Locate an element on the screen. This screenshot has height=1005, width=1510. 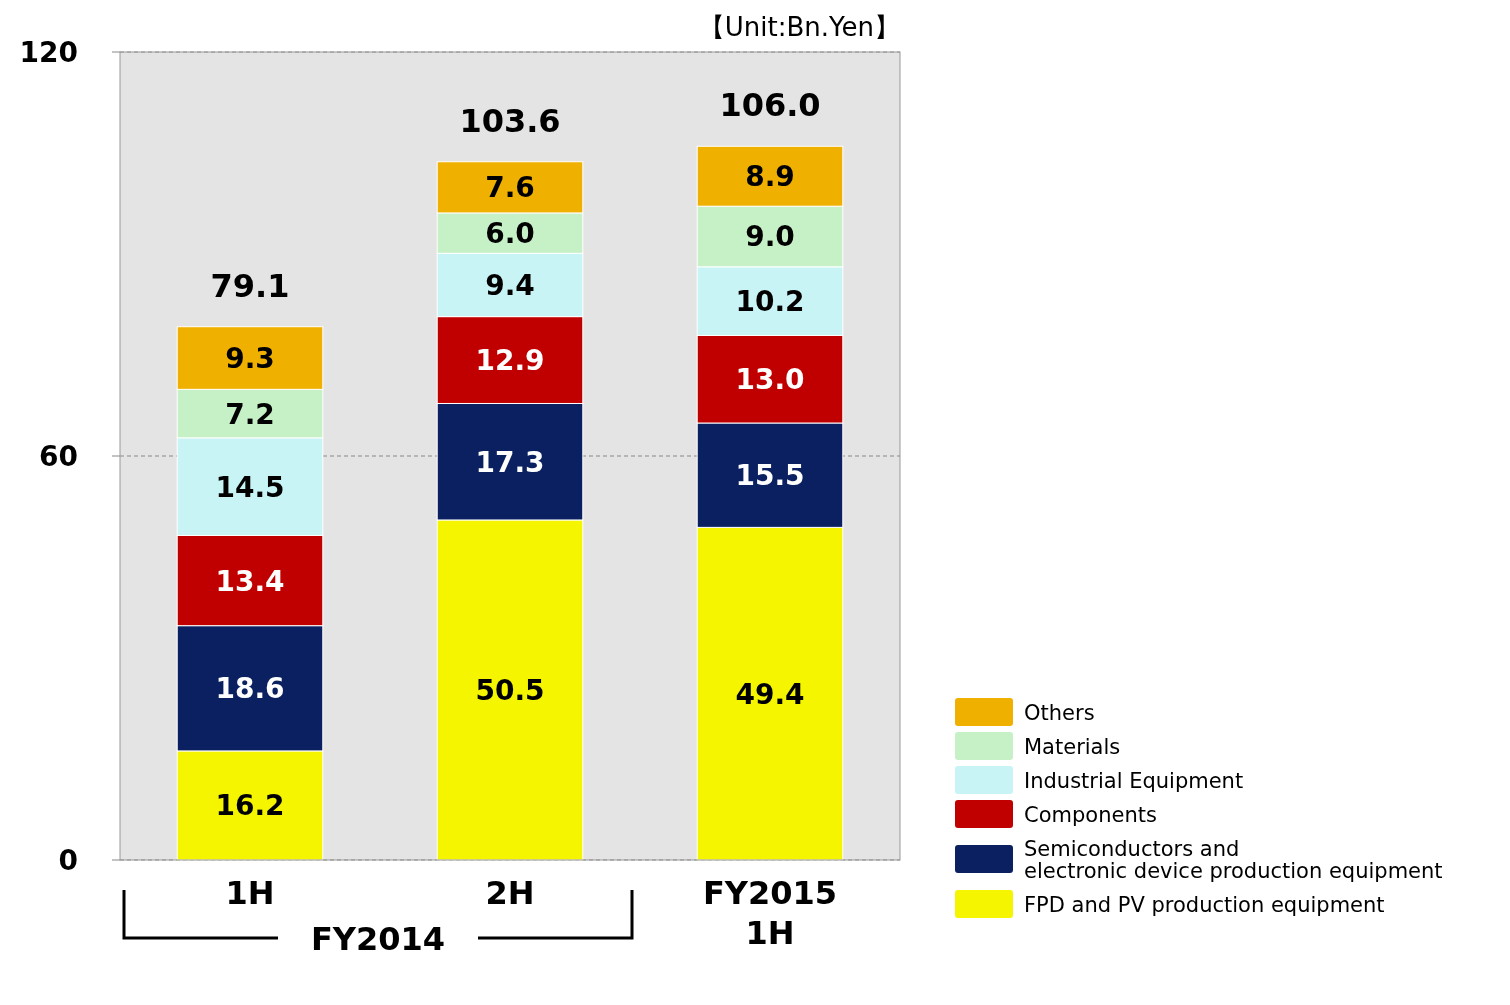
legend-label: Others is located at coordinates (1059, 713).